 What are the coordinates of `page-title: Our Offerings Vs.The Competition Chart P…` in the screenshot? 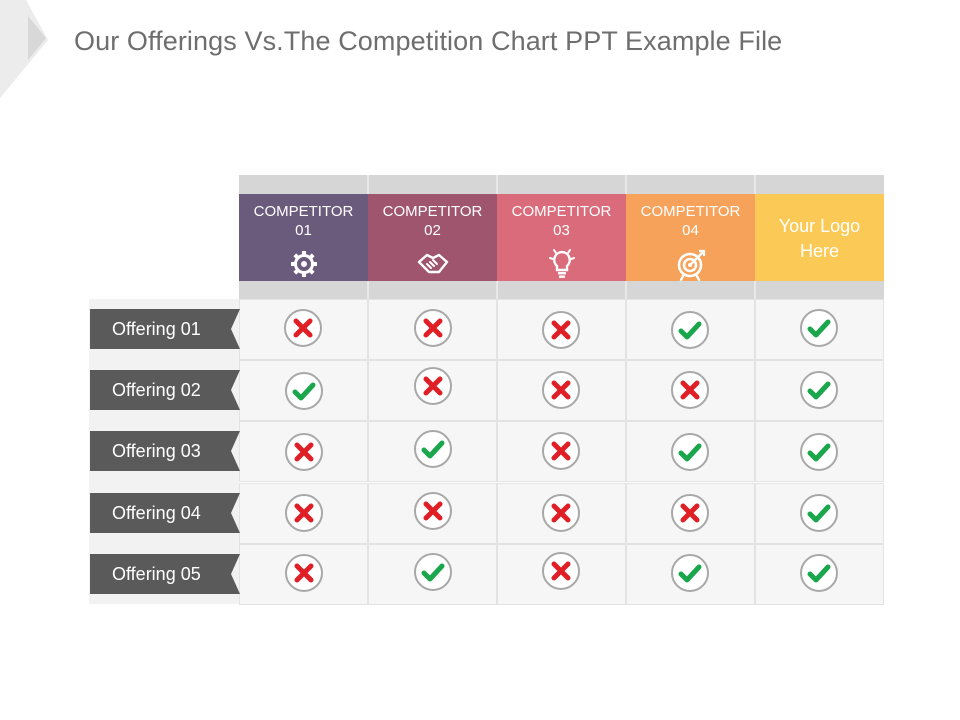 It's located at (428, 41).